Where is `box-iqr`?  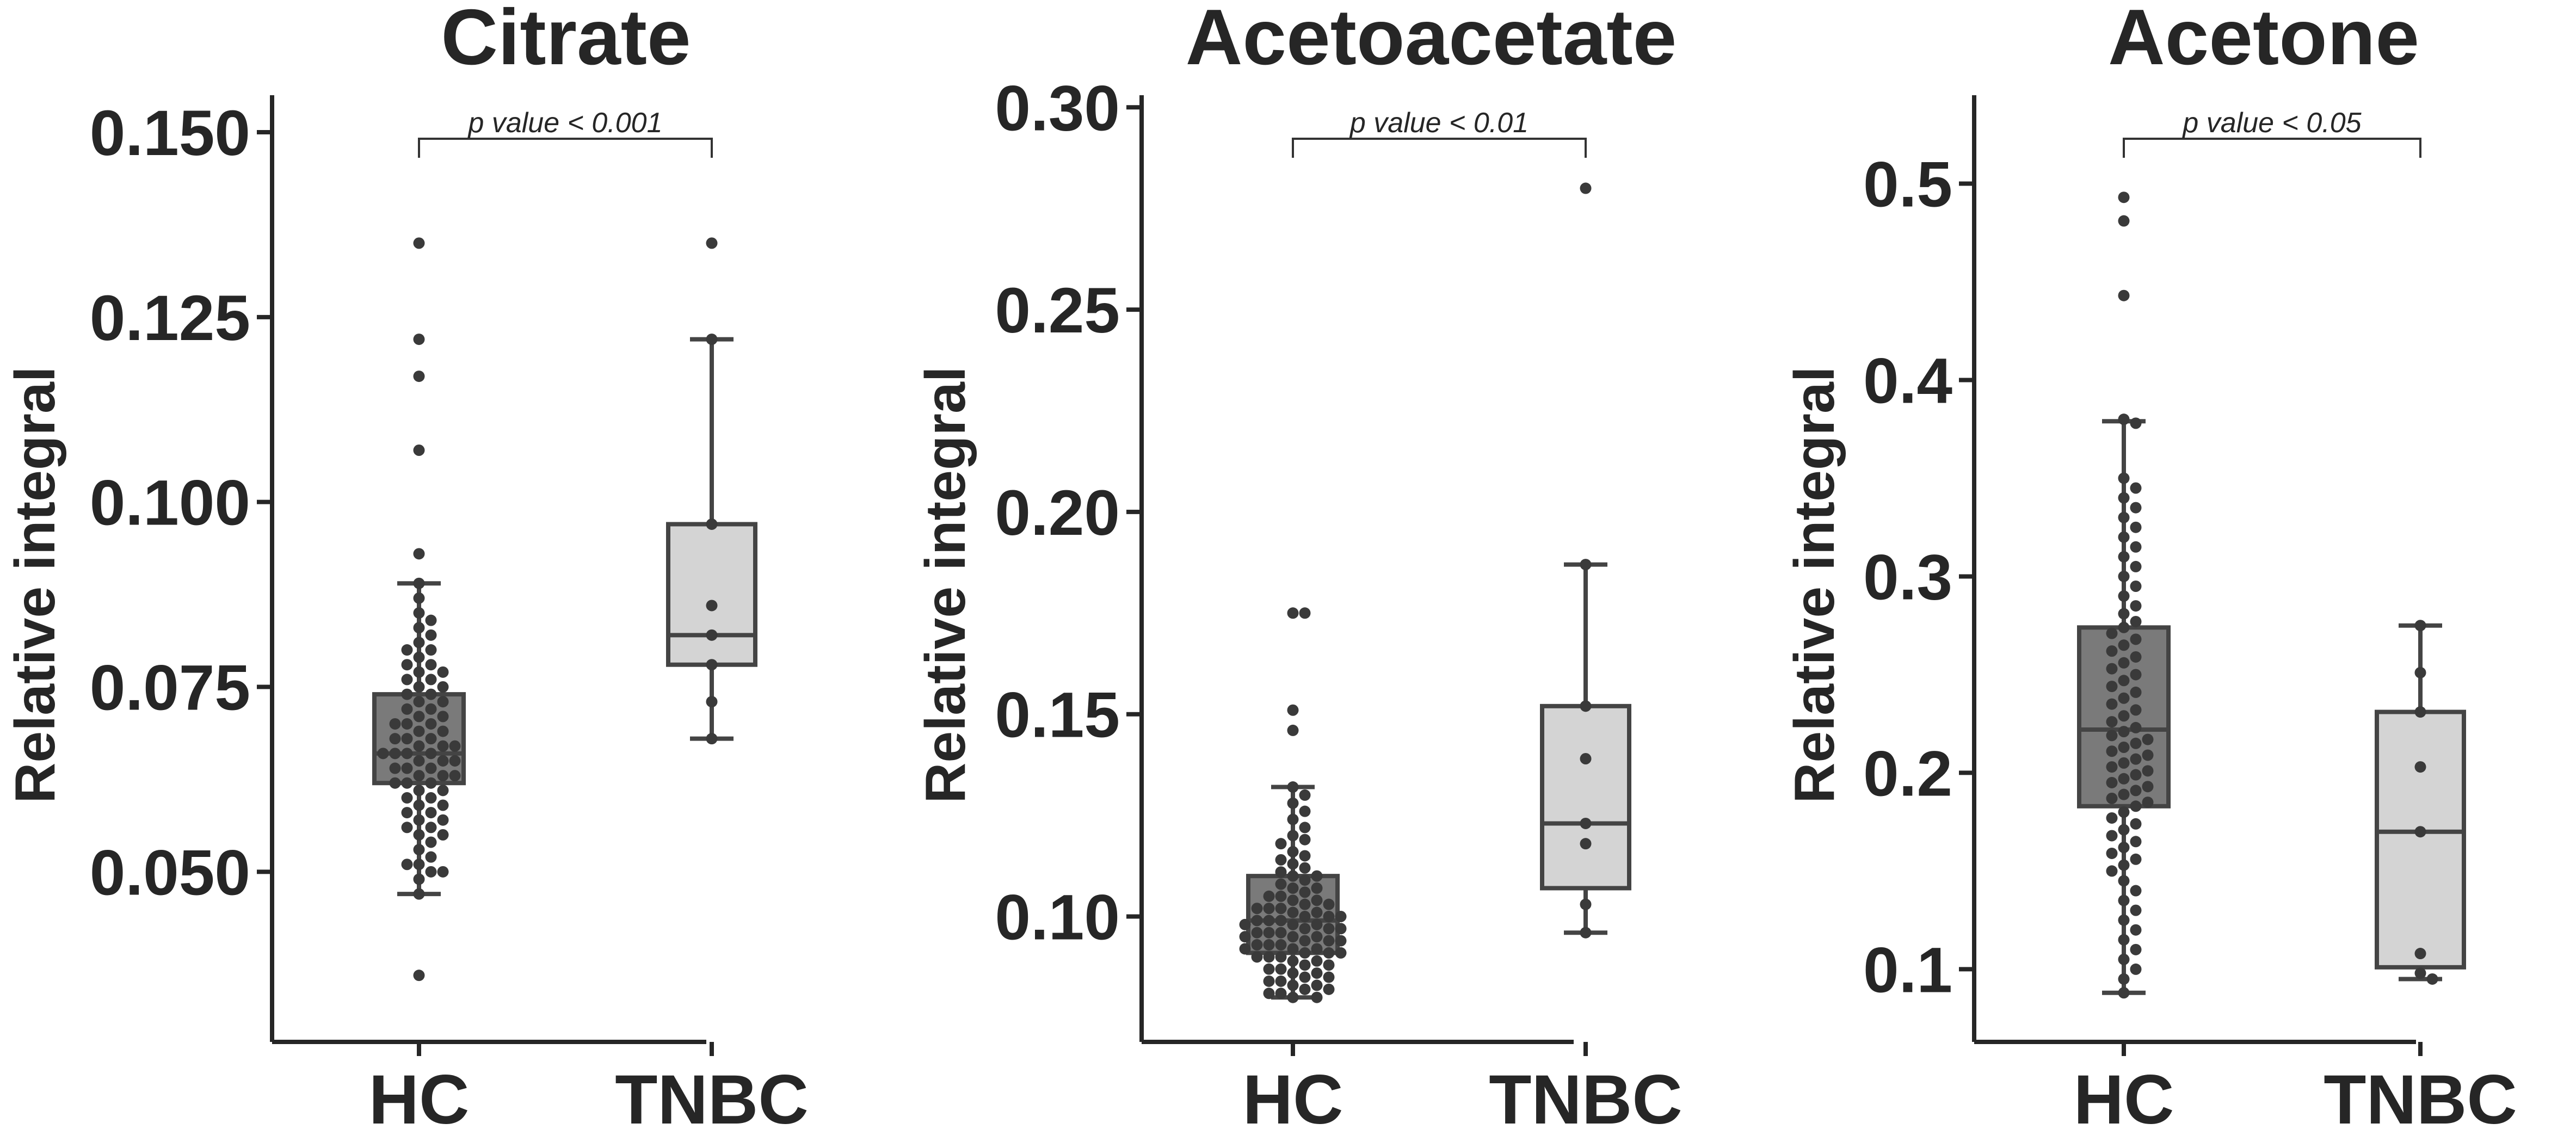 box-iqr is located at coordinates (1585, 797).